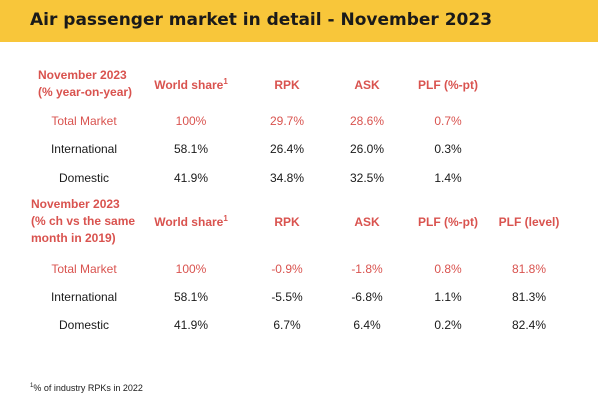 This screenshot has height=408, width=598. I want to click on cell-rpk: -0.9%, so click(287, 269).